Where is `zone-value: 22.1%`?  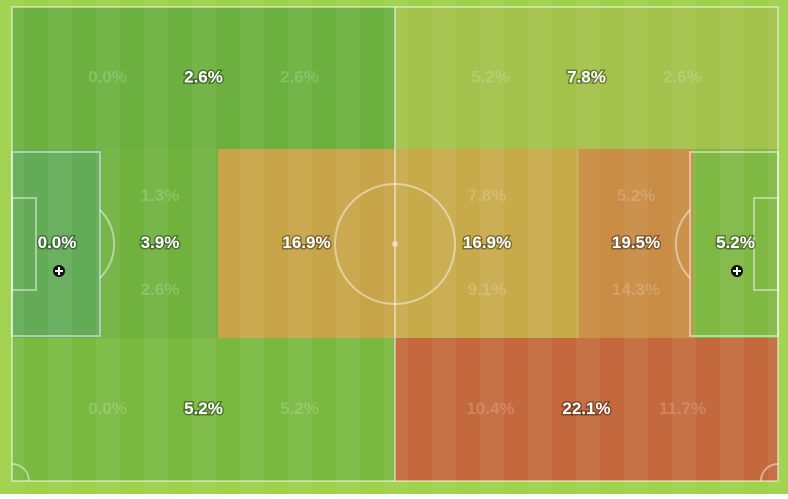
zone-value: 22.1% is located at coordinates (586, 408).